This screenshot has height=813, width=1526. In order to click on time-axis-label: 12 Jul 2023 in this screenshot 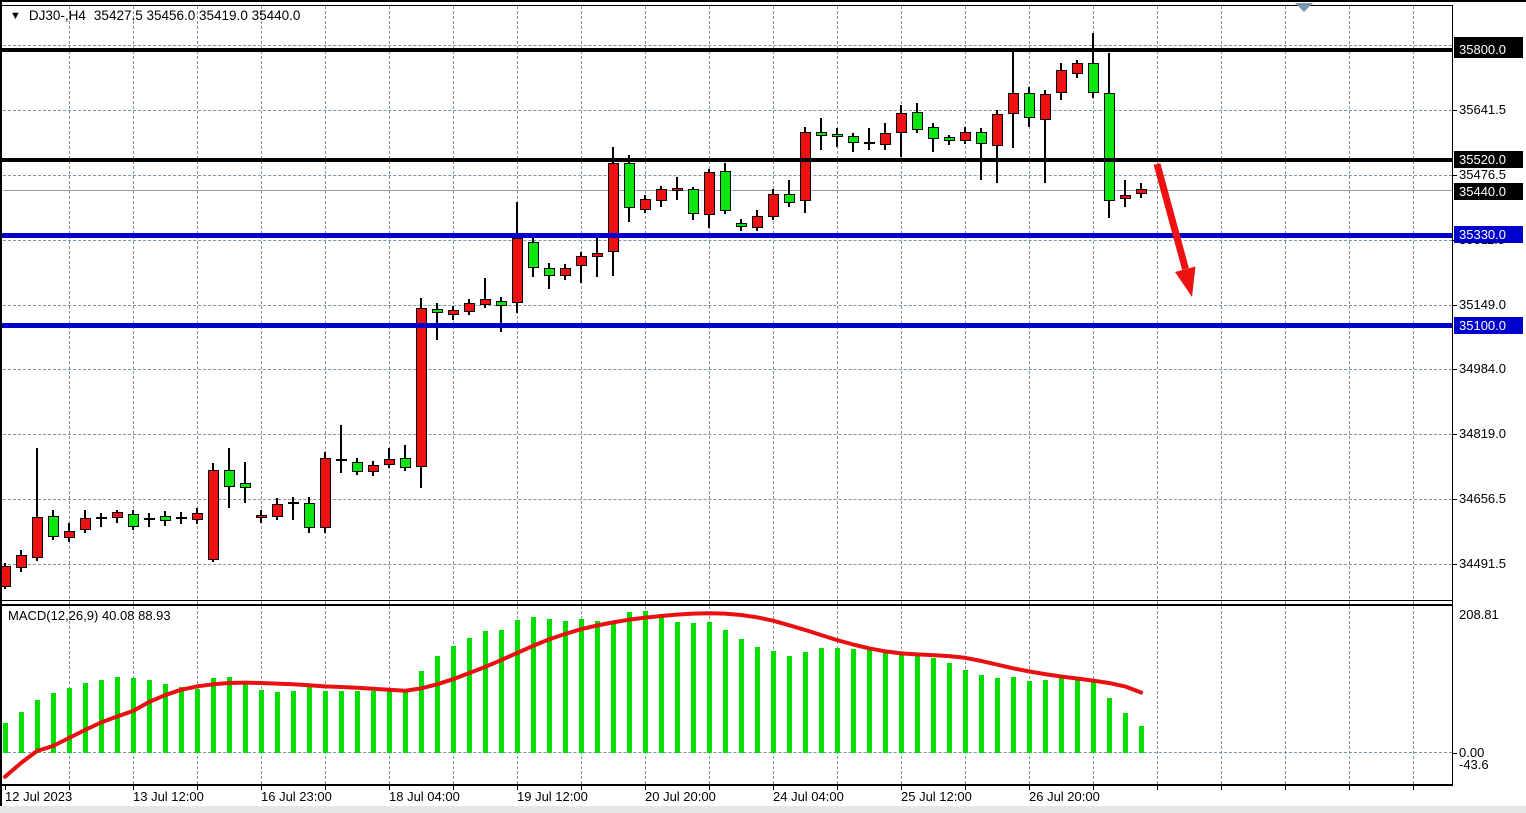, I will do `click(39, 796)`.